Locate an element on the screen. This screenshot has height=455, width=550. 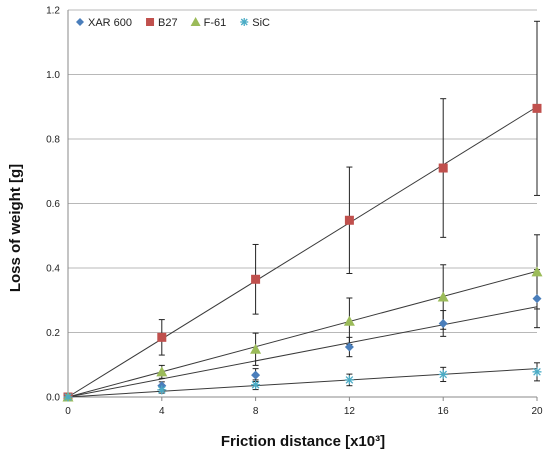
x-tick-label: 12 is located at coordinates (350, 411).